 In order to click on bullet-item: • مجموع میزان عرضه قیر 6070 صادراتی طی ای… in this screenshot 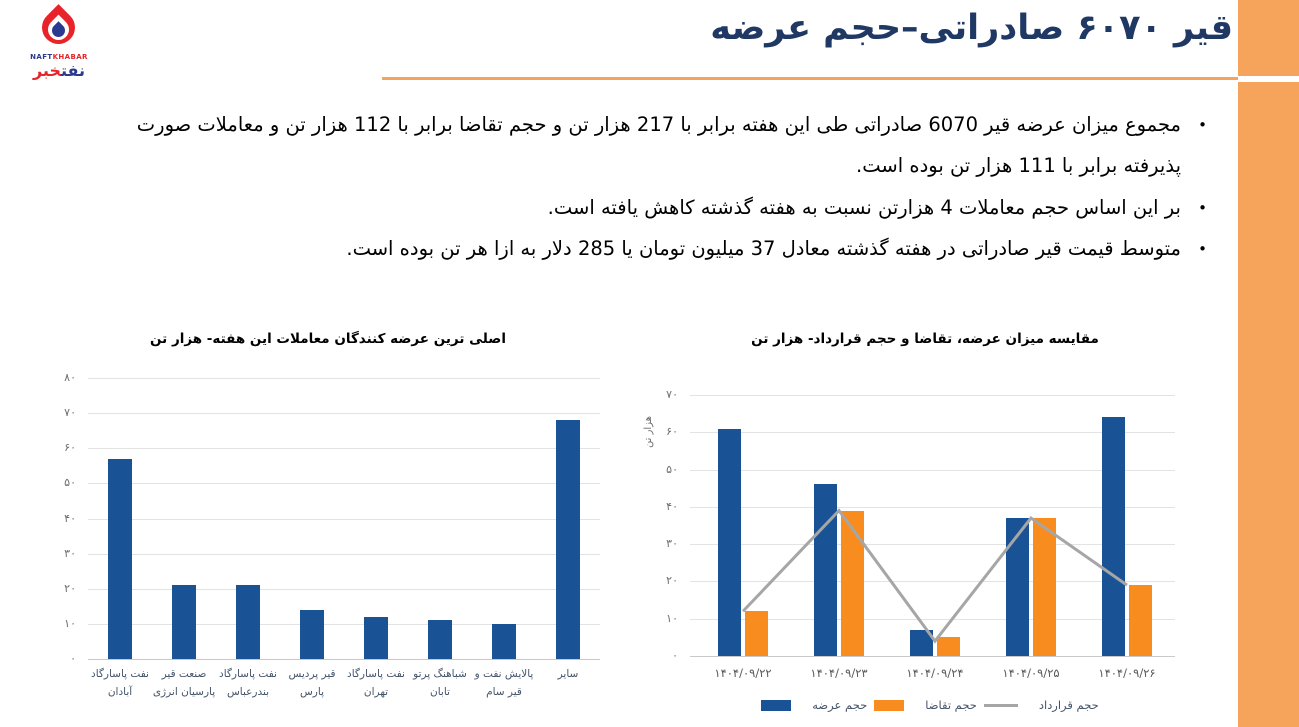, I will do `click(668, 145)`.